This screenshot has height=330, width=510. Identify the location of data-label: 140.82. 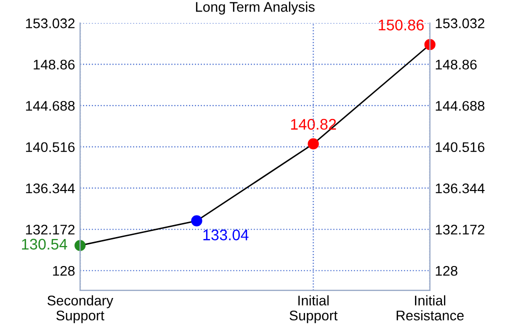
(313, 124).